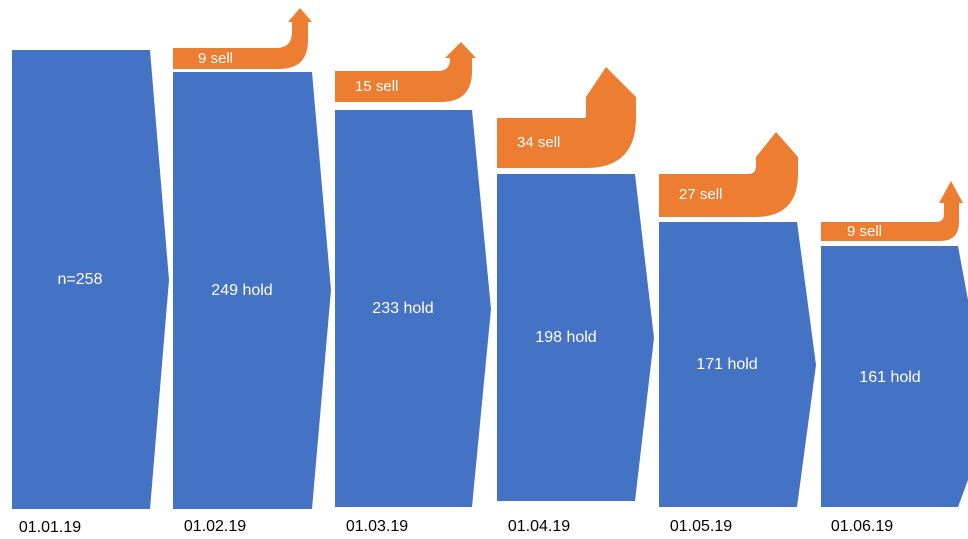  I want to click on hold-label-6: 161 hold, so click(889, 377).